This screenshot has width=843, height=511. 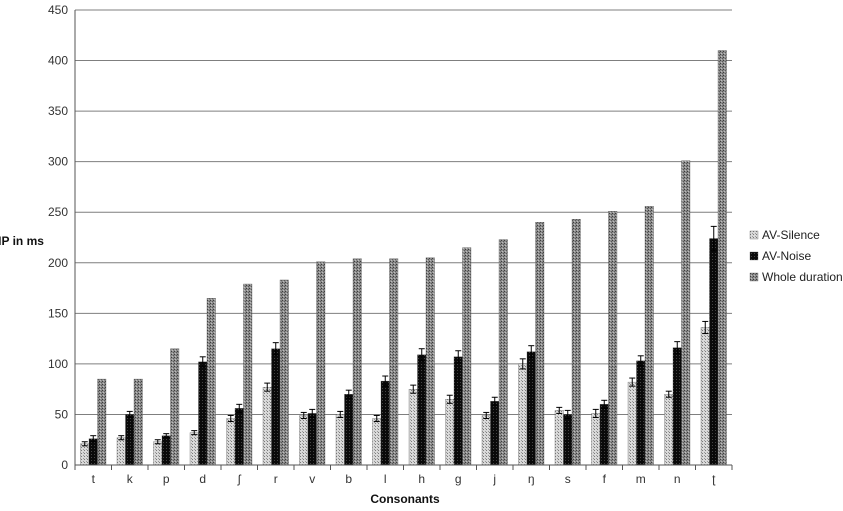 What do you see at coordinates (130, 479) in the screenshot?
I see `x-tick-label: k` at bounding box center [130, 479].